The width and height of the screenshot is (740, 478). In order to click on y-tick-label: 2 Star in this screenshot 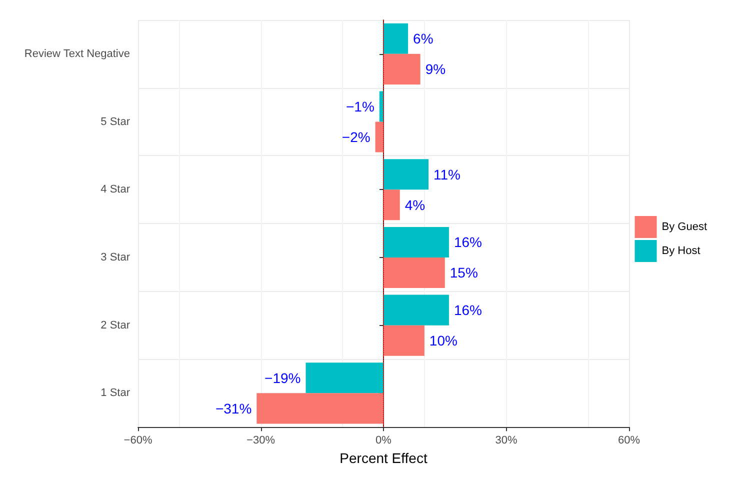, I will do `click(115, 325)`.